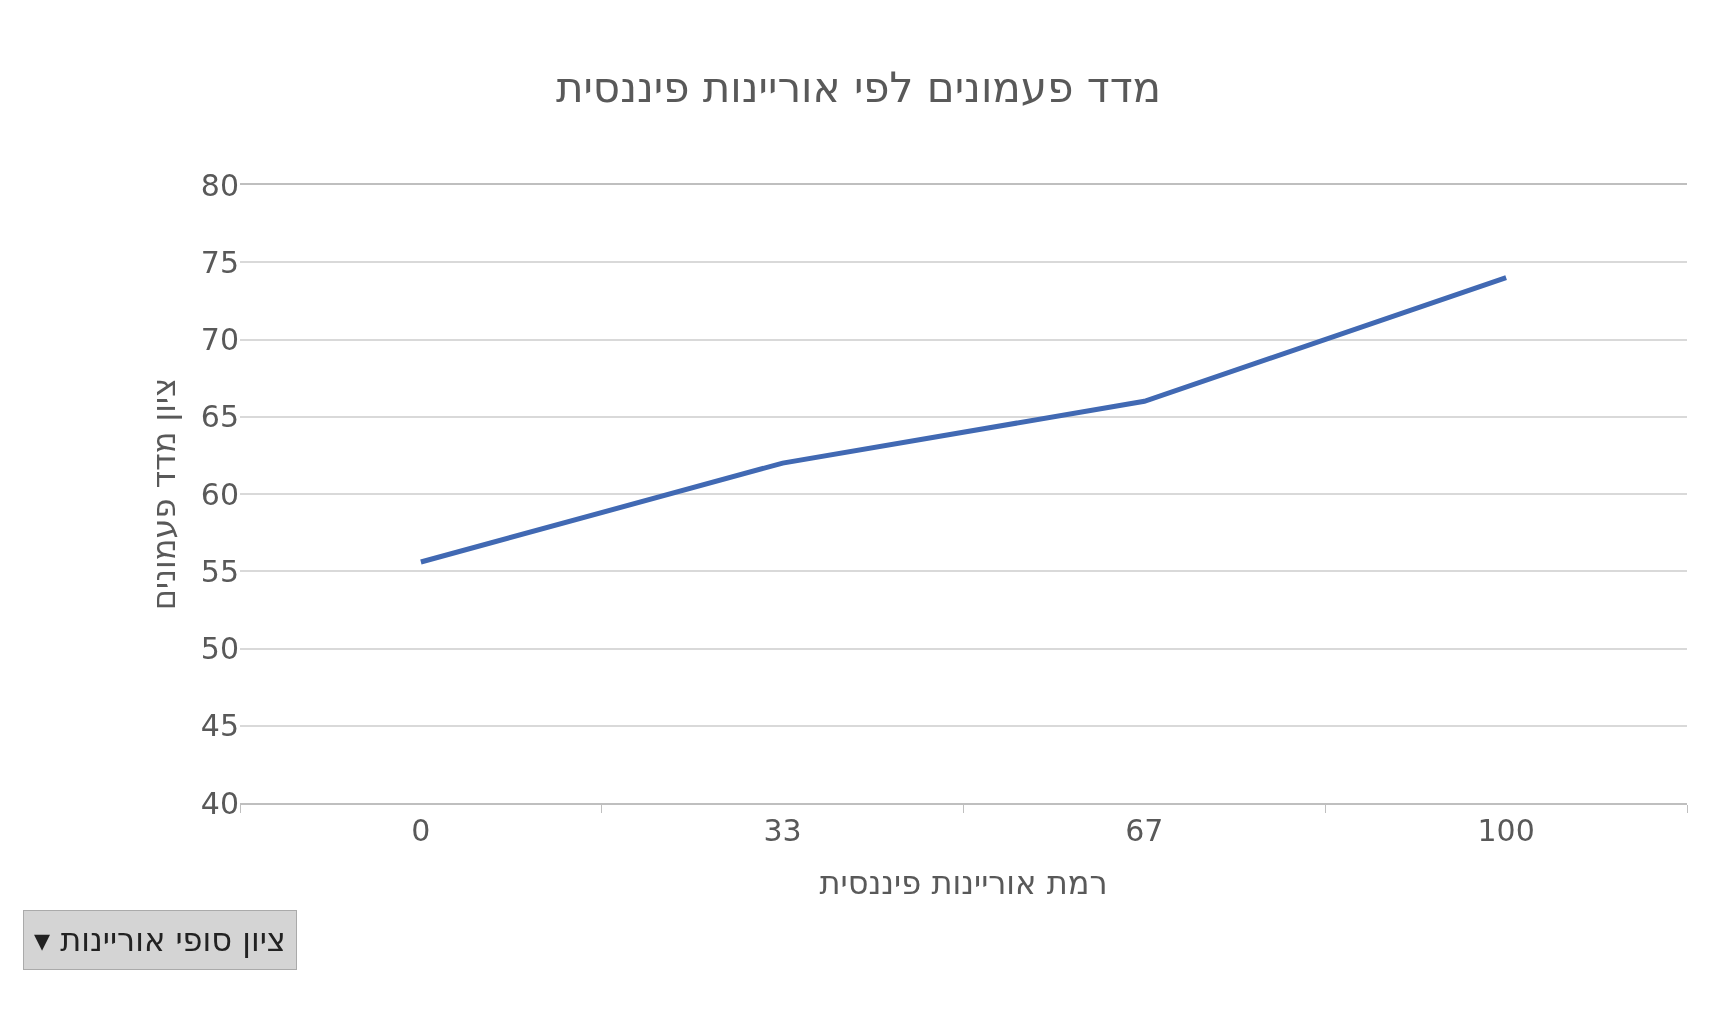 The width and height of the screenshot is (1717, 1033). Describe the element at coordinates (858, 87) in the screenshot. I see `chart-title: מדד פעמונים לפי אוריינות פיננסית` at that location.